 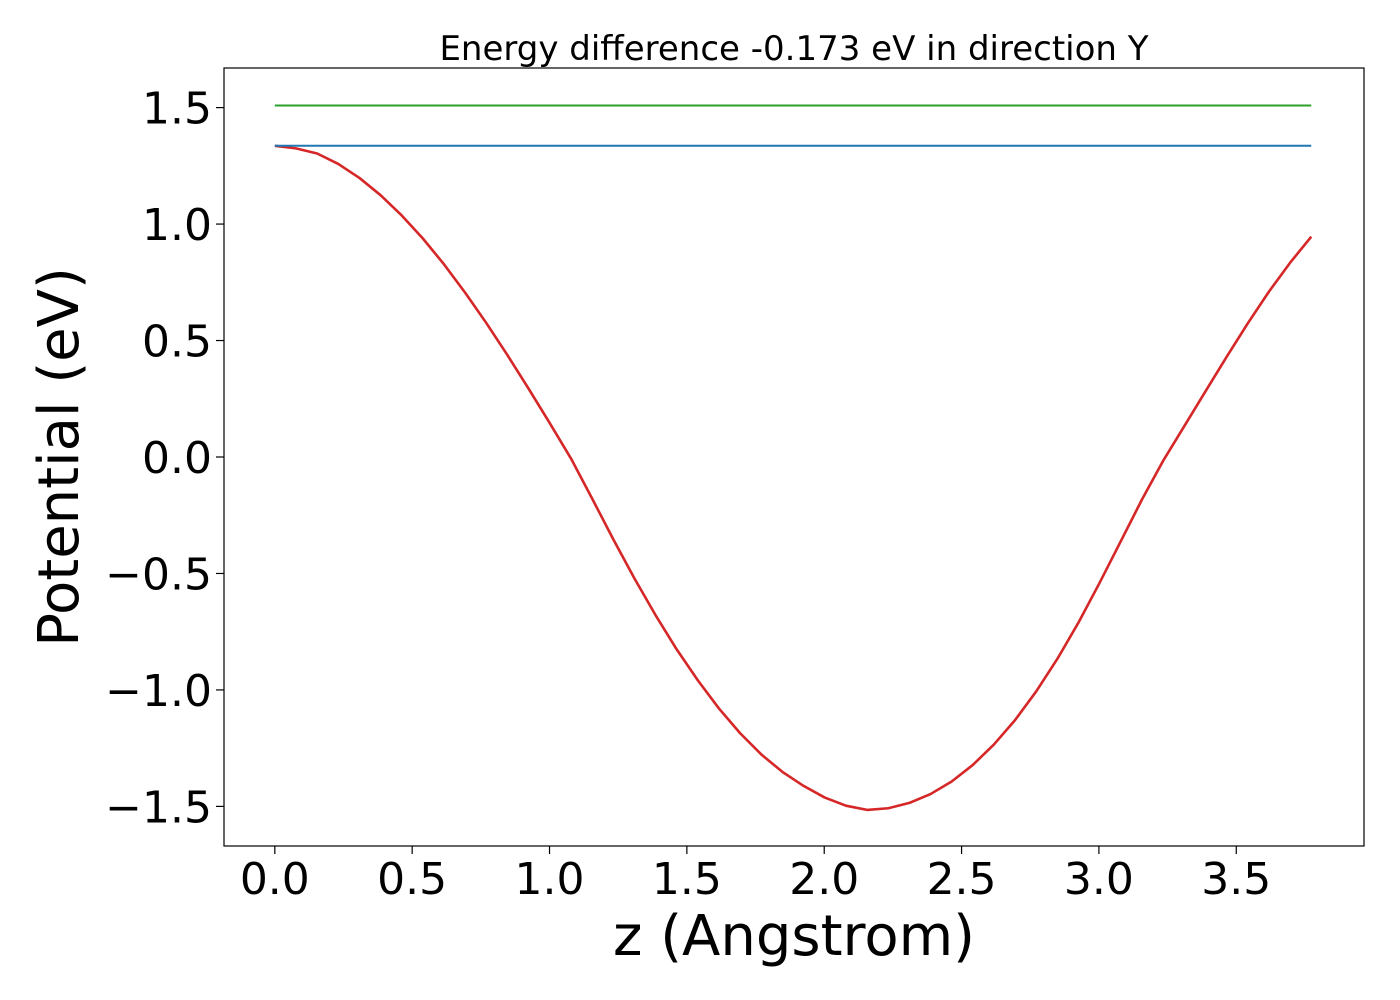 I want to click on x-axis-title: z (Angstrom), so click(x=794, y=936).